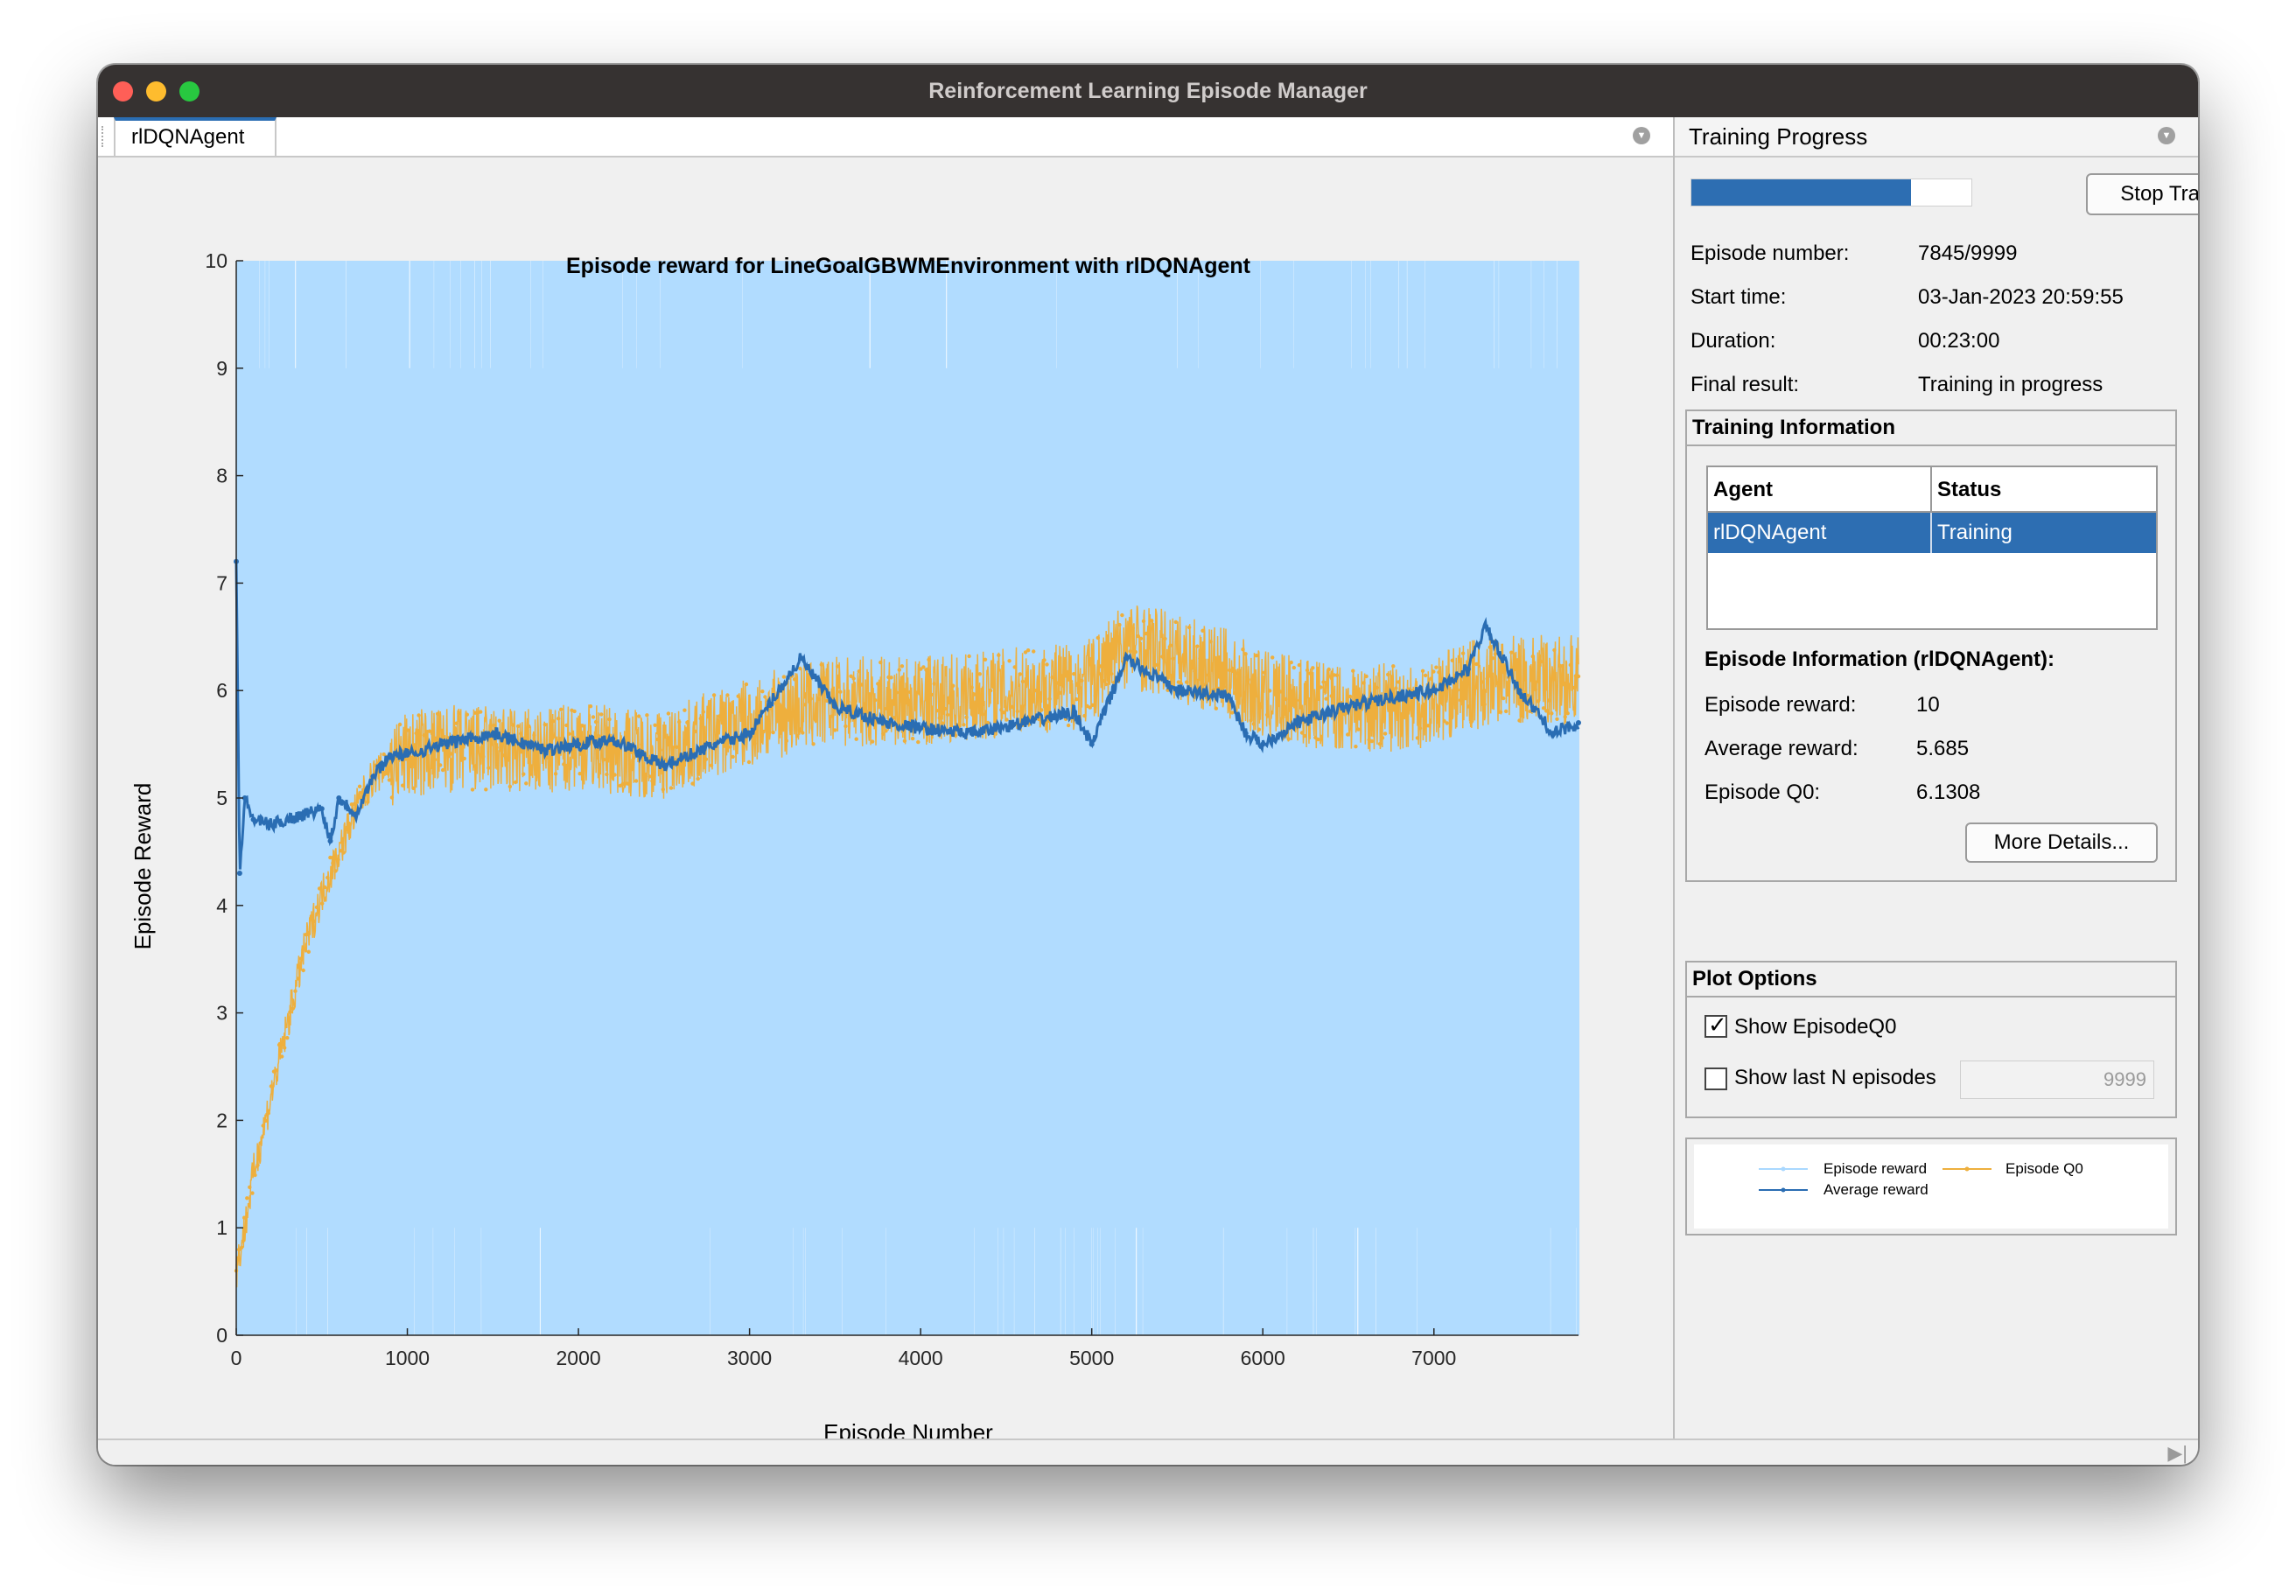  I want to click on average-reward-value: 5.685, so click(1943, 748).